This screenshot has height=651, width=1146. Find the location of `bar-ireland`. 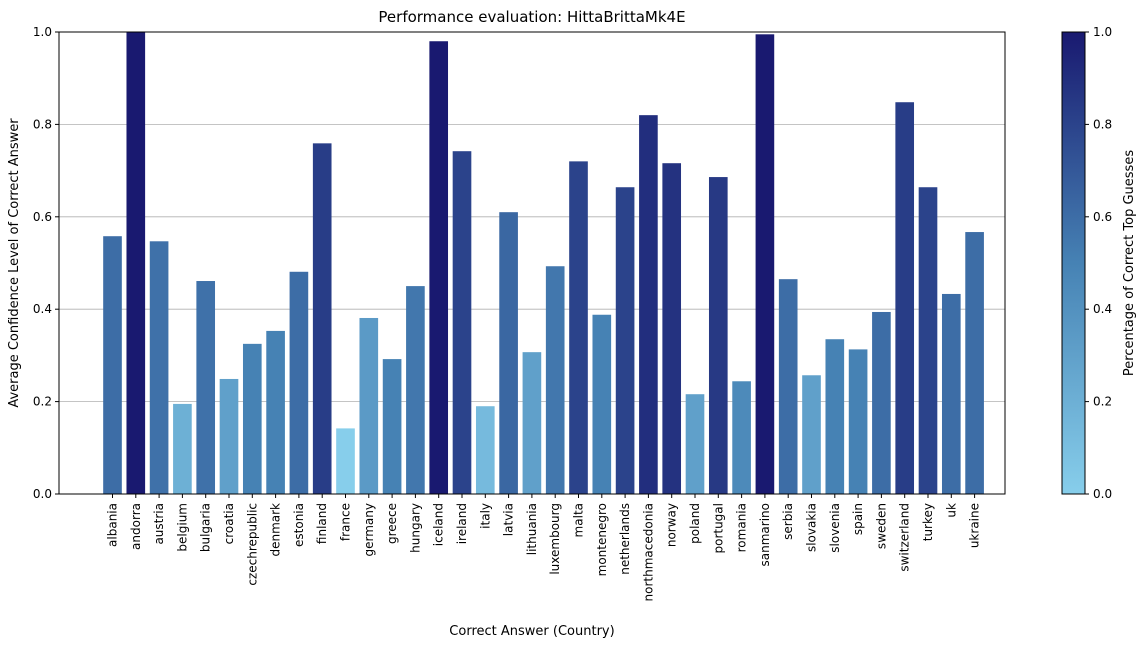

bar-ireland is located at coordinates (462, 323).